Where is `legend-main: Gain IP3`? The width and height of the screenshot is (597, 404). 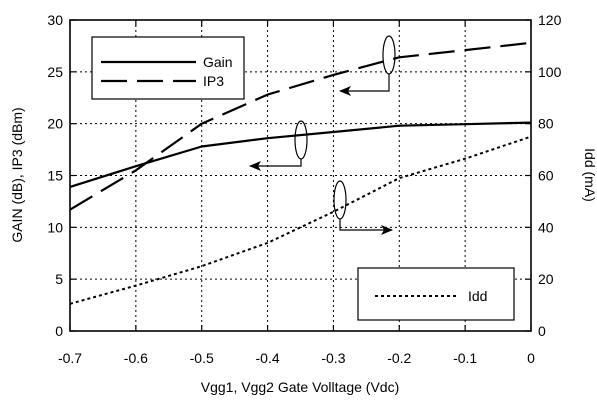 legend-main: Gain IP3 is located at coordinates (168, 68).